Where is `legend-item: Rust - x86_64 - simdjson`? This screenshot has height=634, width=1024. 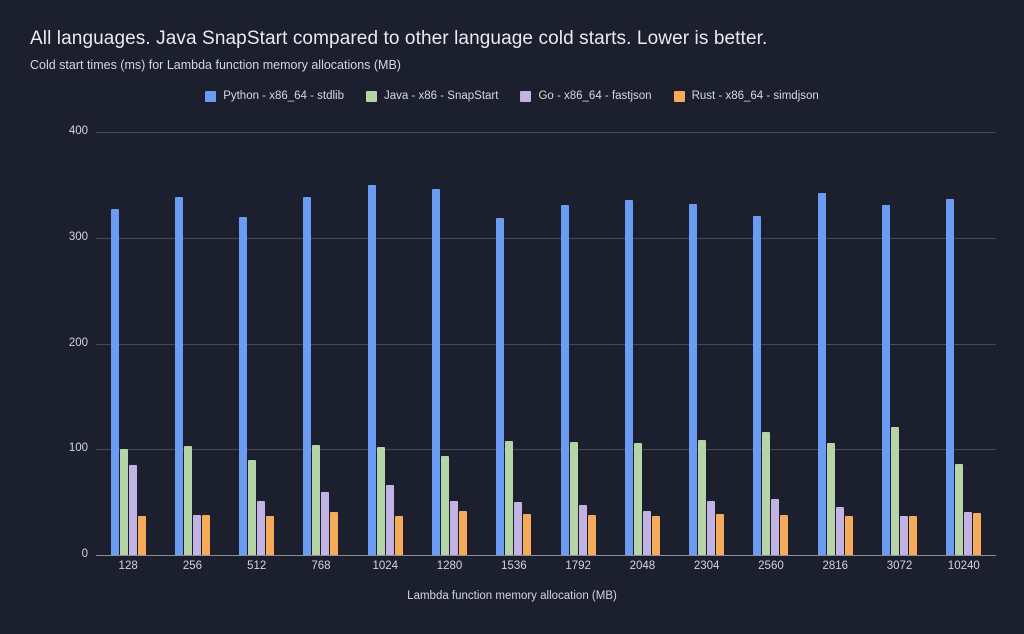 legend-item: Rust - x86_64 - simdjson is located at coordinates (746, 96).